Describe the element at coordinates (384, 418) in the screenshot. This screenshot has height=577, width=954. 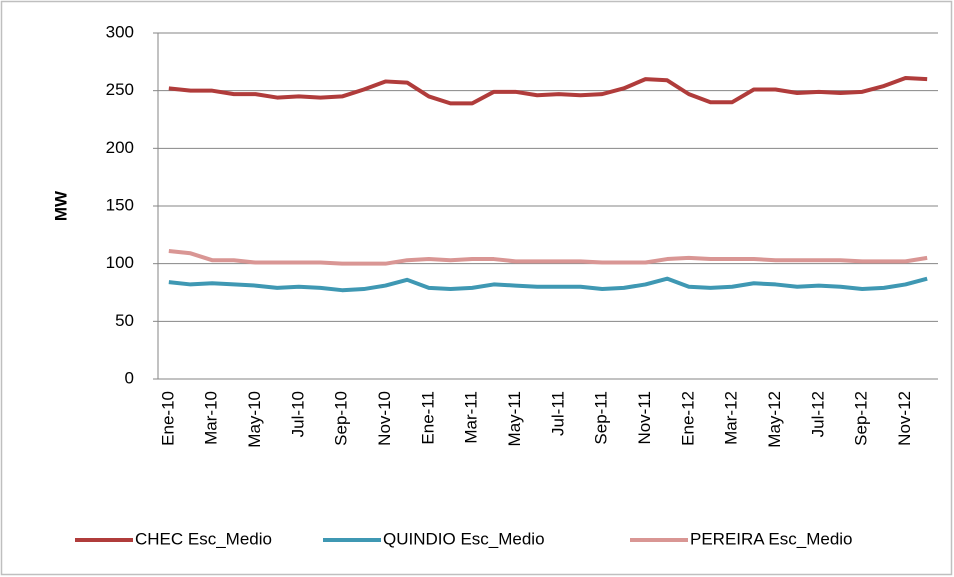
I see `x-tick-label: Nov-10` at that location.